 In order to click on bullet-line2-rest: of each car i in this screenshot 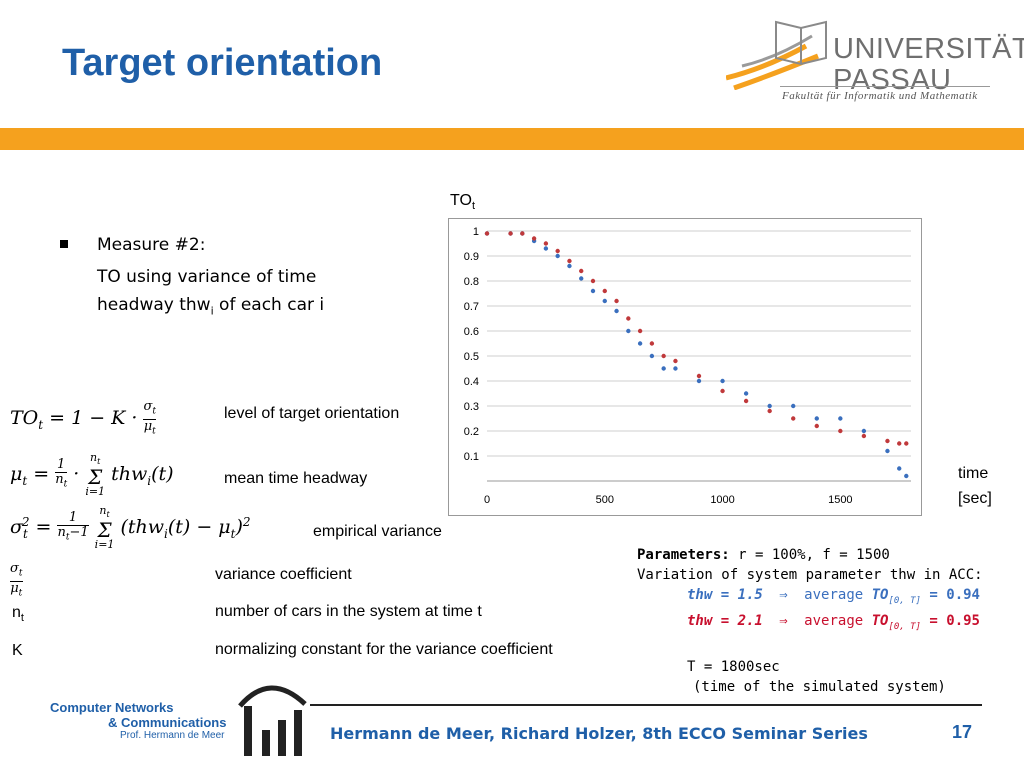, I will do `click(269, 305)`.